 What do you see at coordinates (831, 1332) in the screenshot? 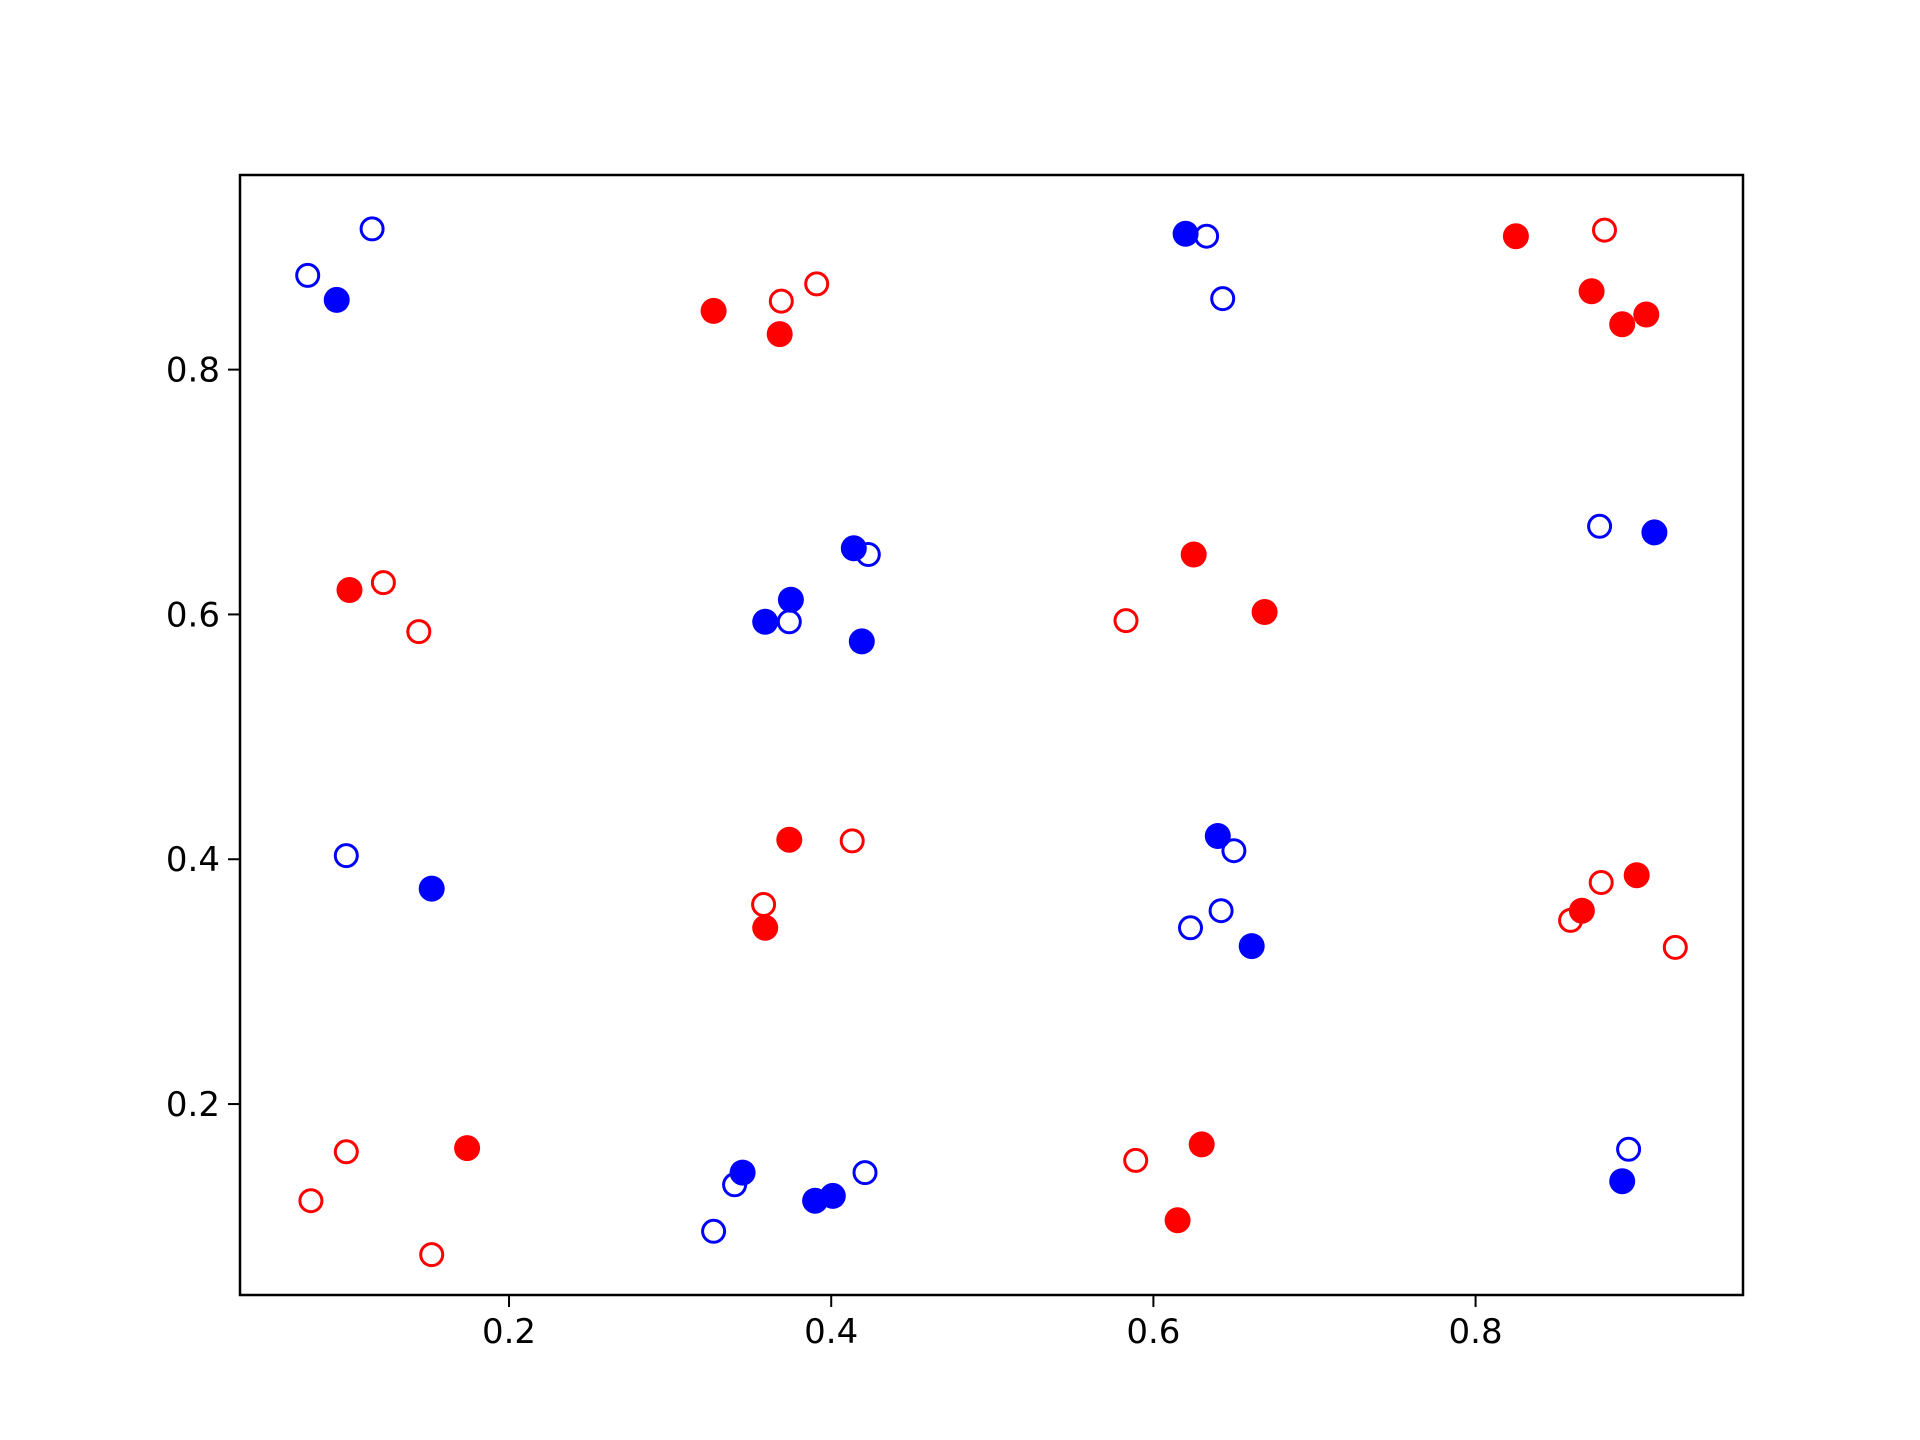
I see `x-tick-label: 0.4` at bounding box center [831, 1332].